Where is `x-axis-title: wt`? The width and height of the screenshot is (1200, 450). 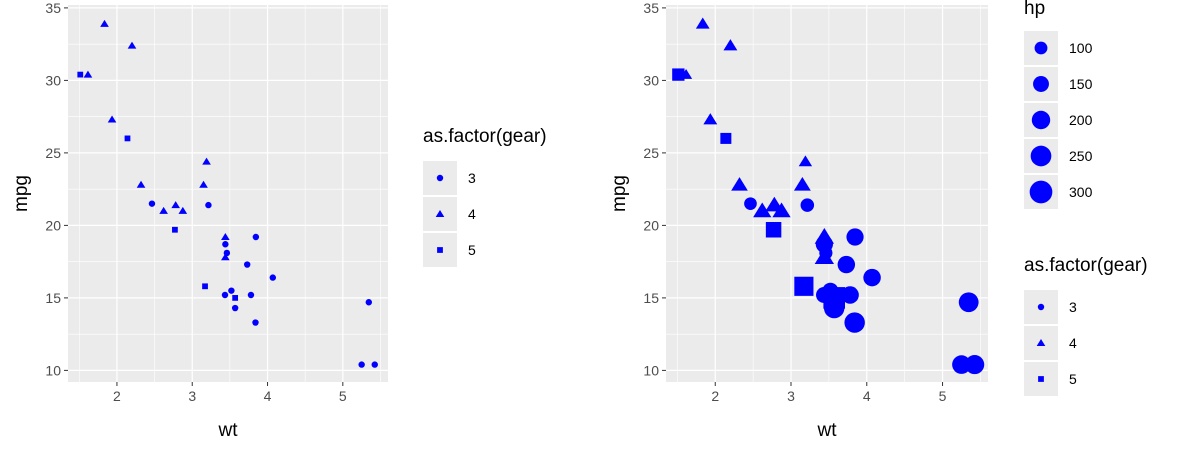
x-axis-title: wt is located at coordinates (827, 430).